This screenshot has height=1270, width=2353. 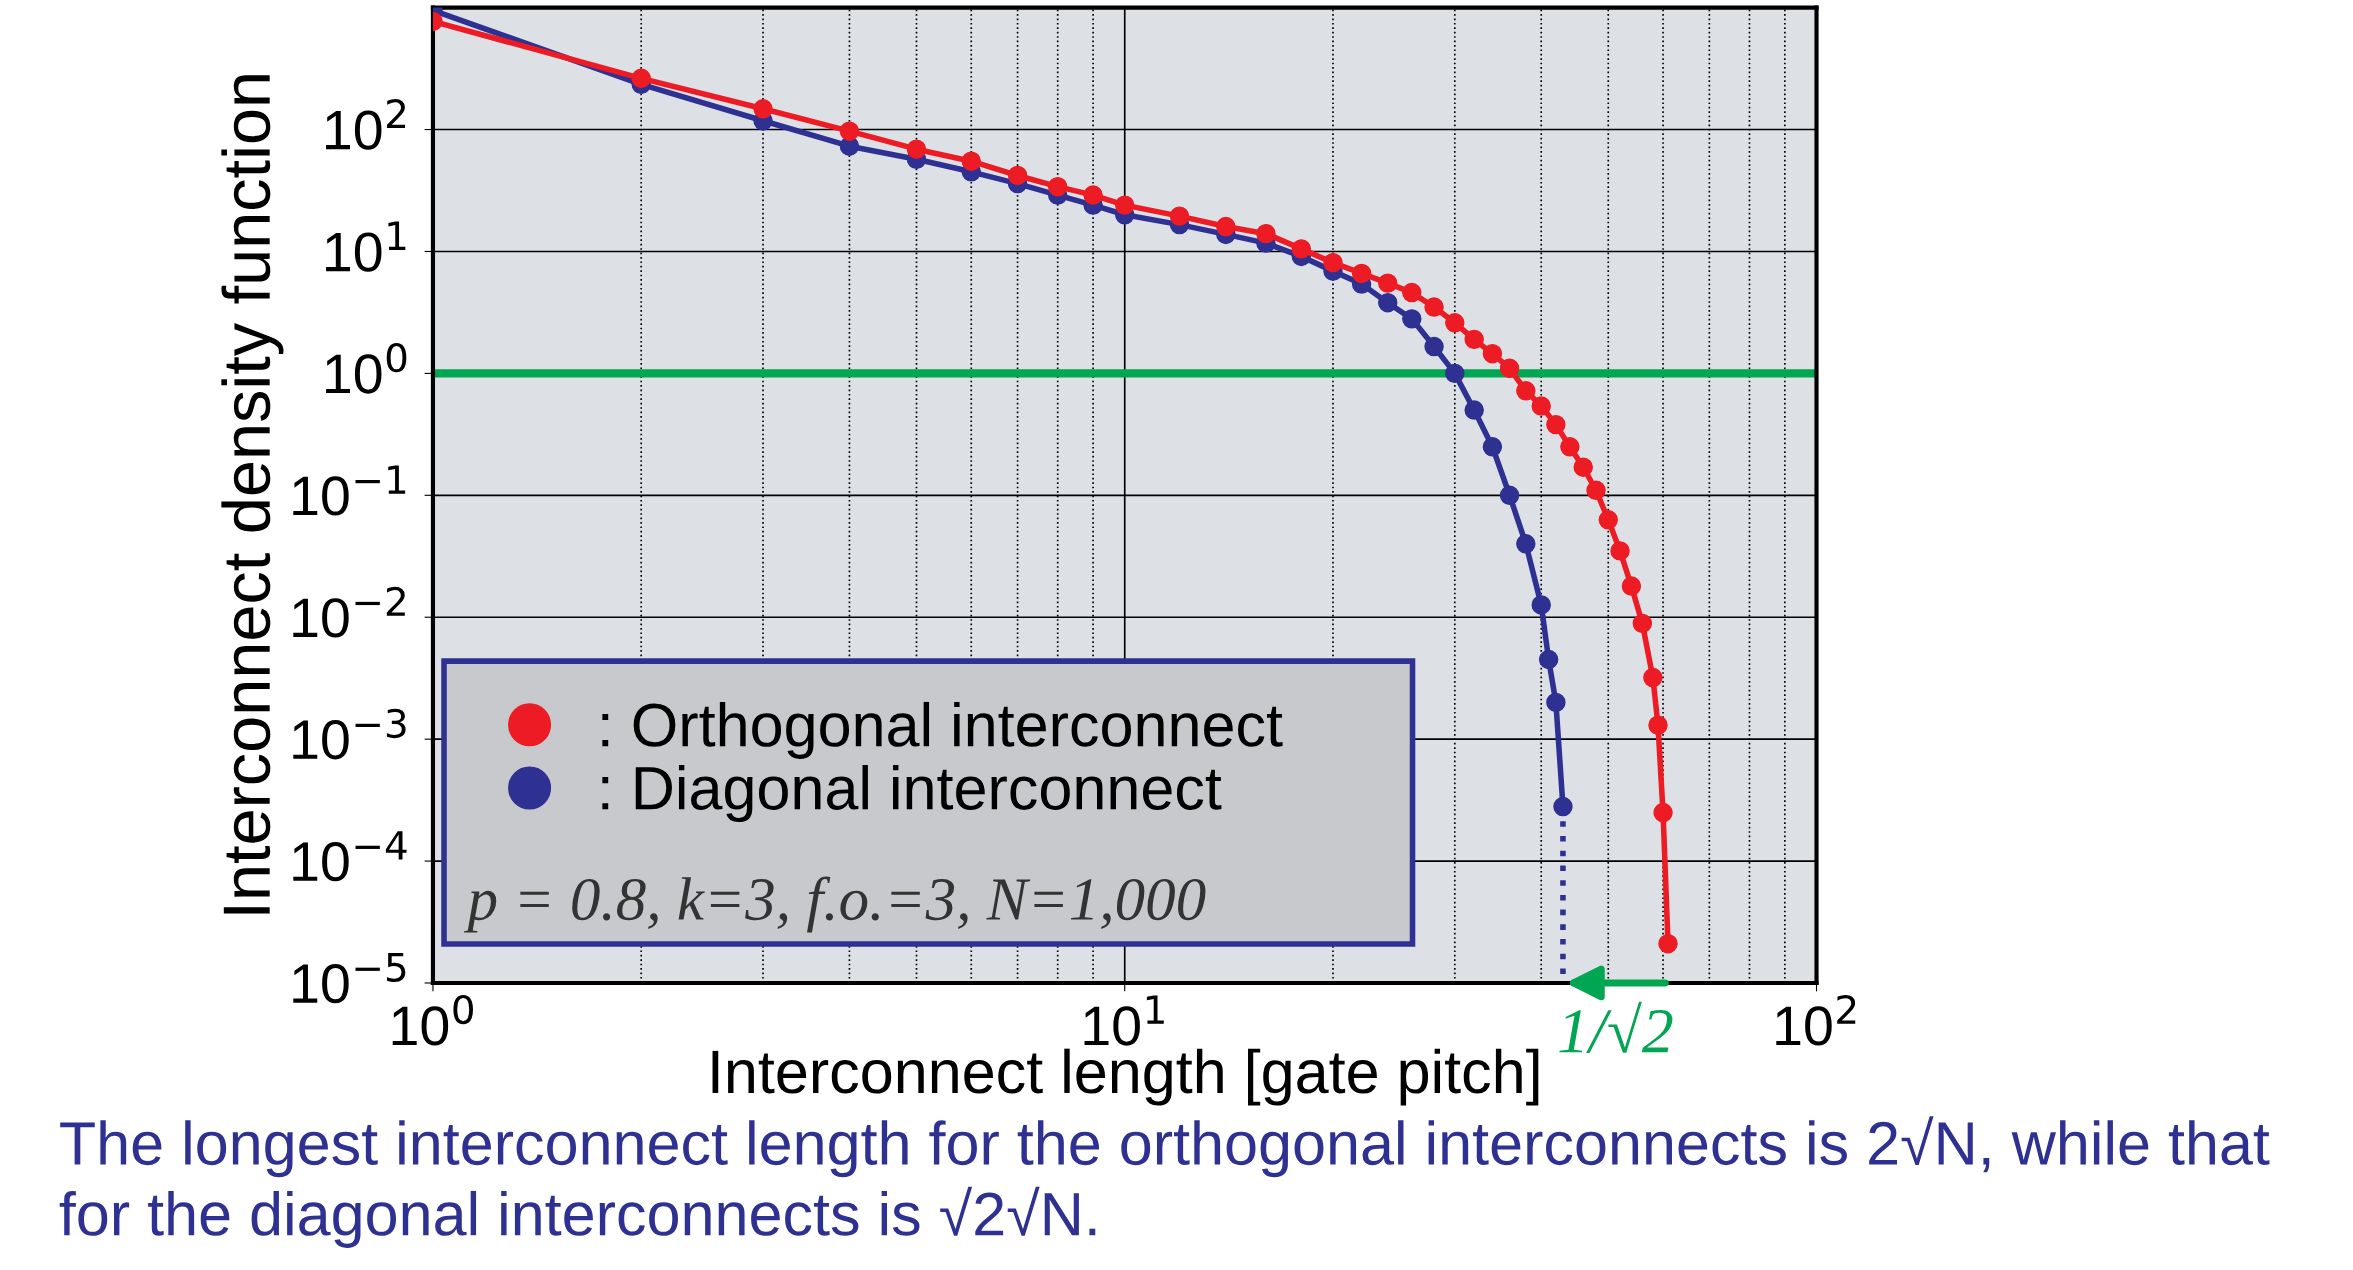 I want to click on y-tick-label: 10$^{2}$, so click(x=366, y=124).